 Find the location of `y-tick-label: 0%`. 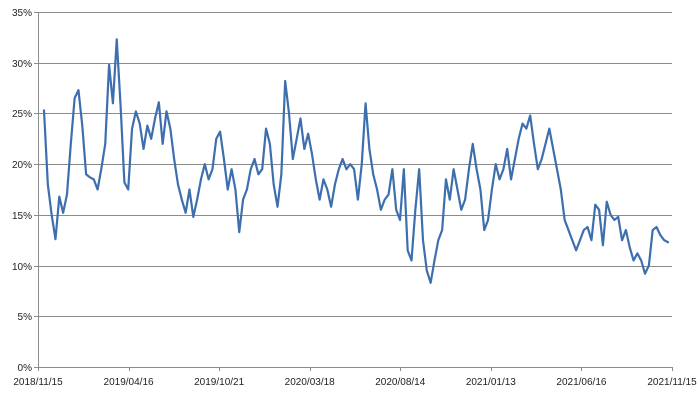

y-tick-label: 0% is located at coordinates (25, 368).